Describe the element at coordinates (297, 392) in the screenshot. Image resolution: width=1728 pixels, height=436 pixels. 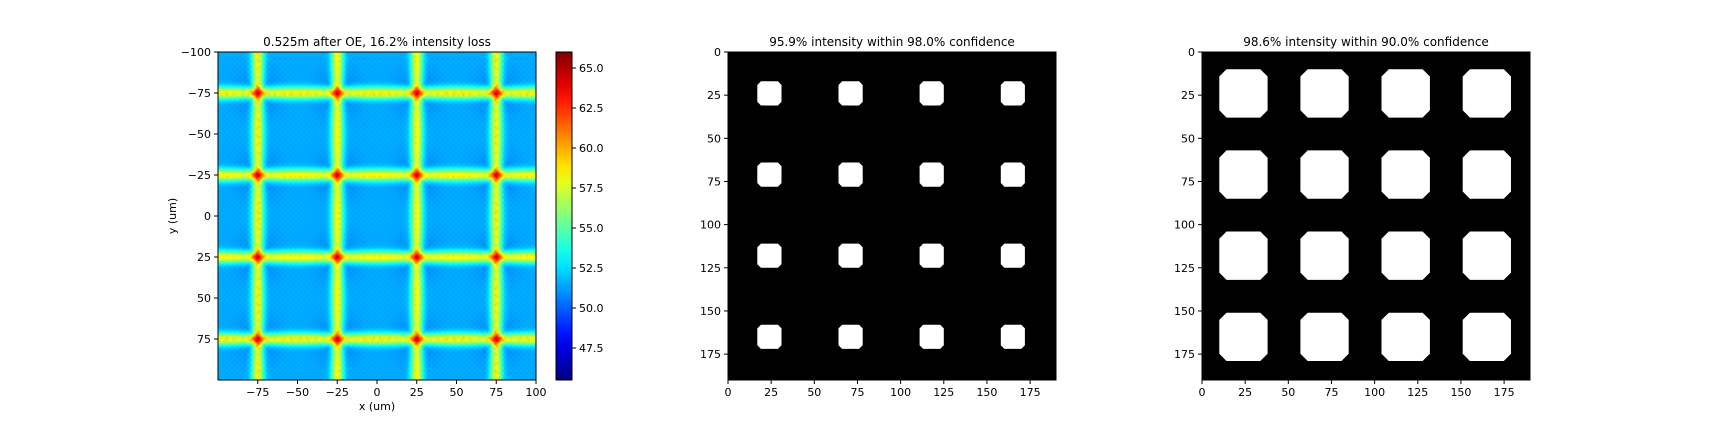
I see `heatmap-x-tick-label: −50` at that location.